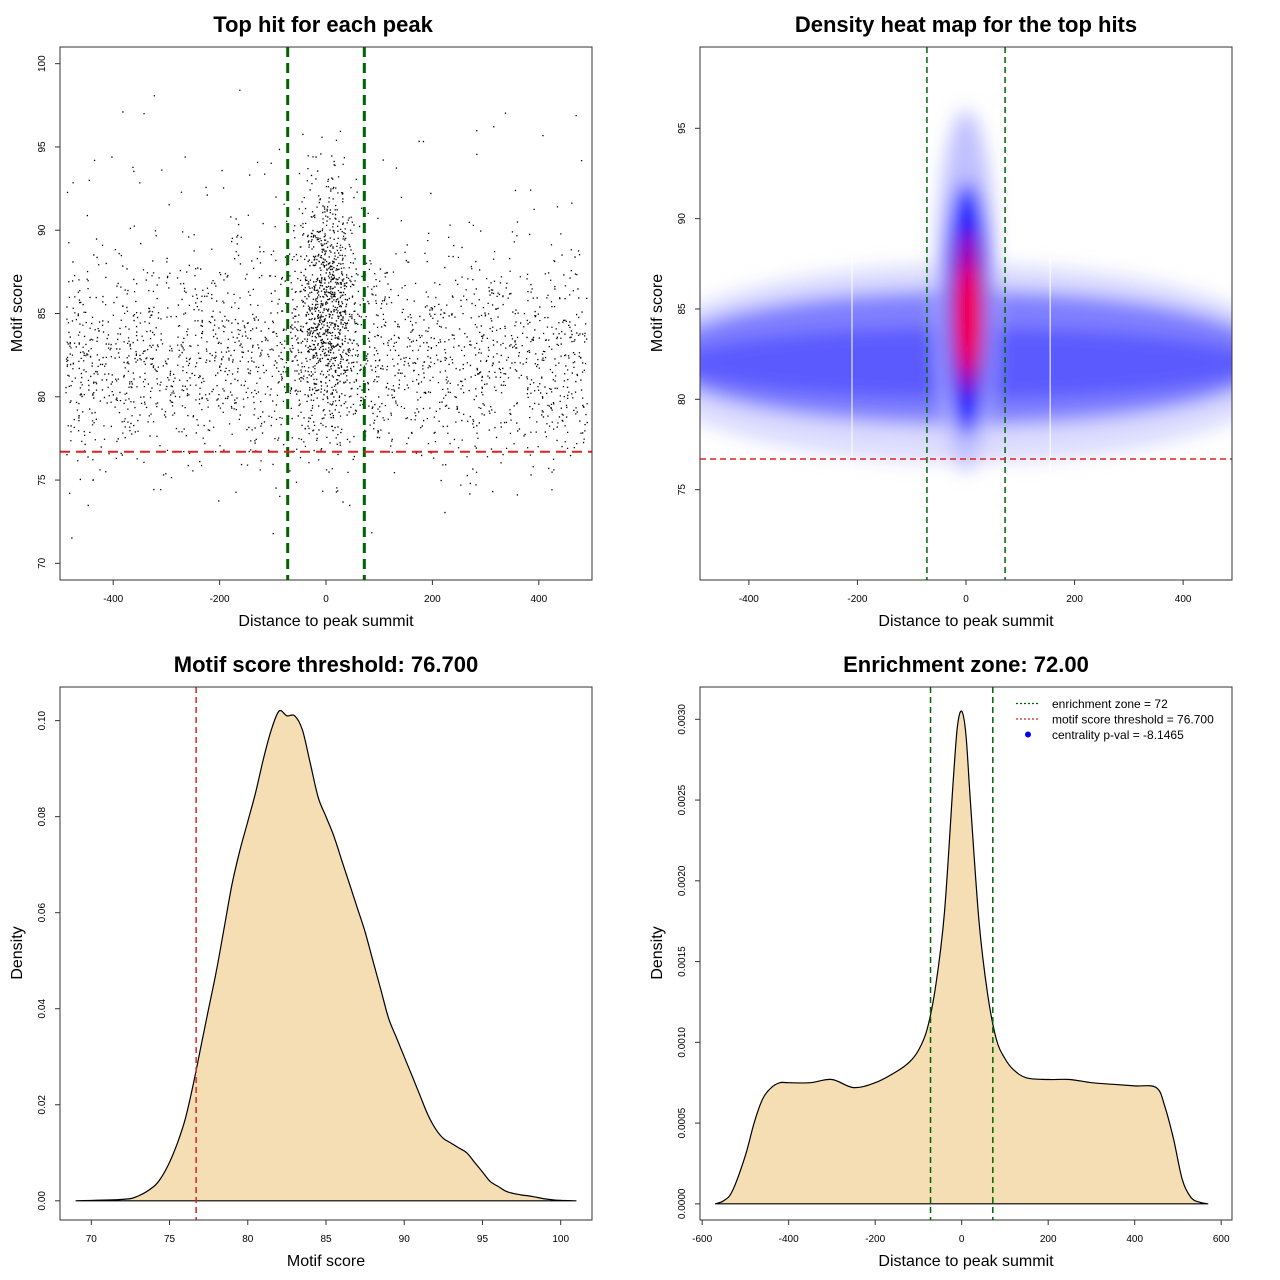 Image resolution: width=1280 pixels, height=1280 pixels. What do you see at coordinates (961, 1232) in the screenshot?
I see `x-axis: -600 -400 -200 0 200 400 600` at bounding box center [961, 1232].